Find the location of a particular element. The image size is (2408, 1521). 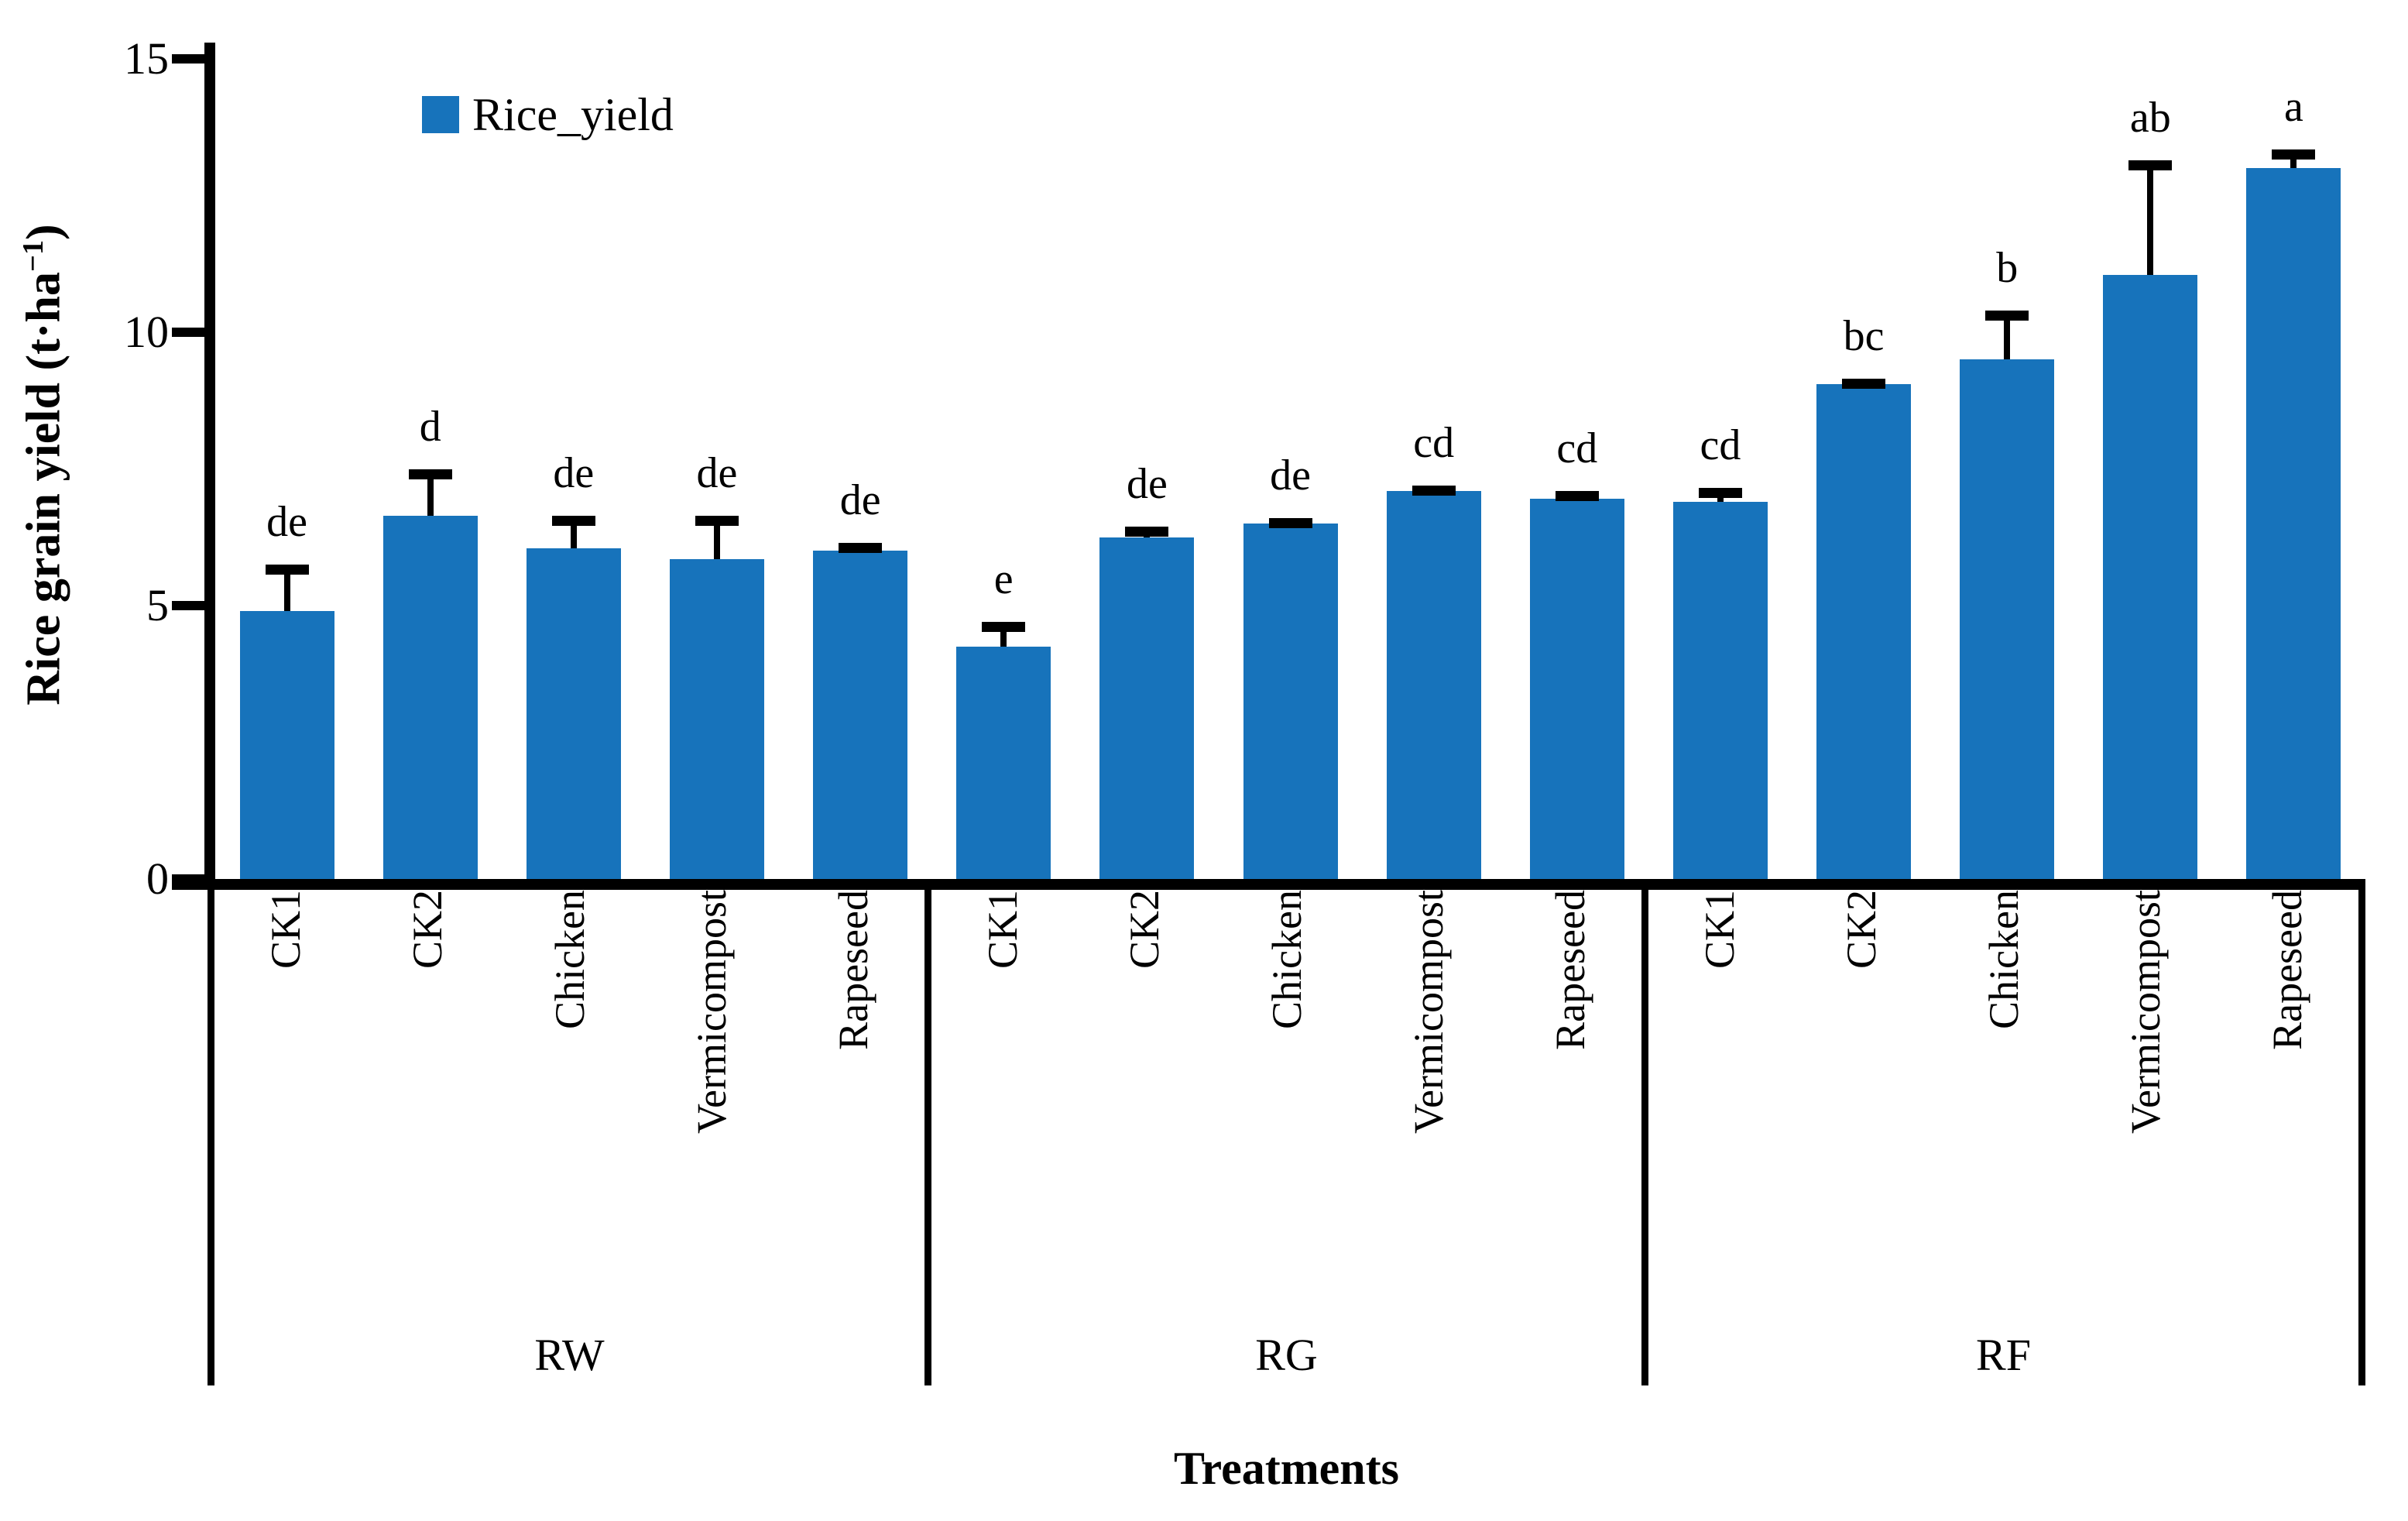

treatment-label-RW-CK2: CK2 is located at coordinates (427, 930).